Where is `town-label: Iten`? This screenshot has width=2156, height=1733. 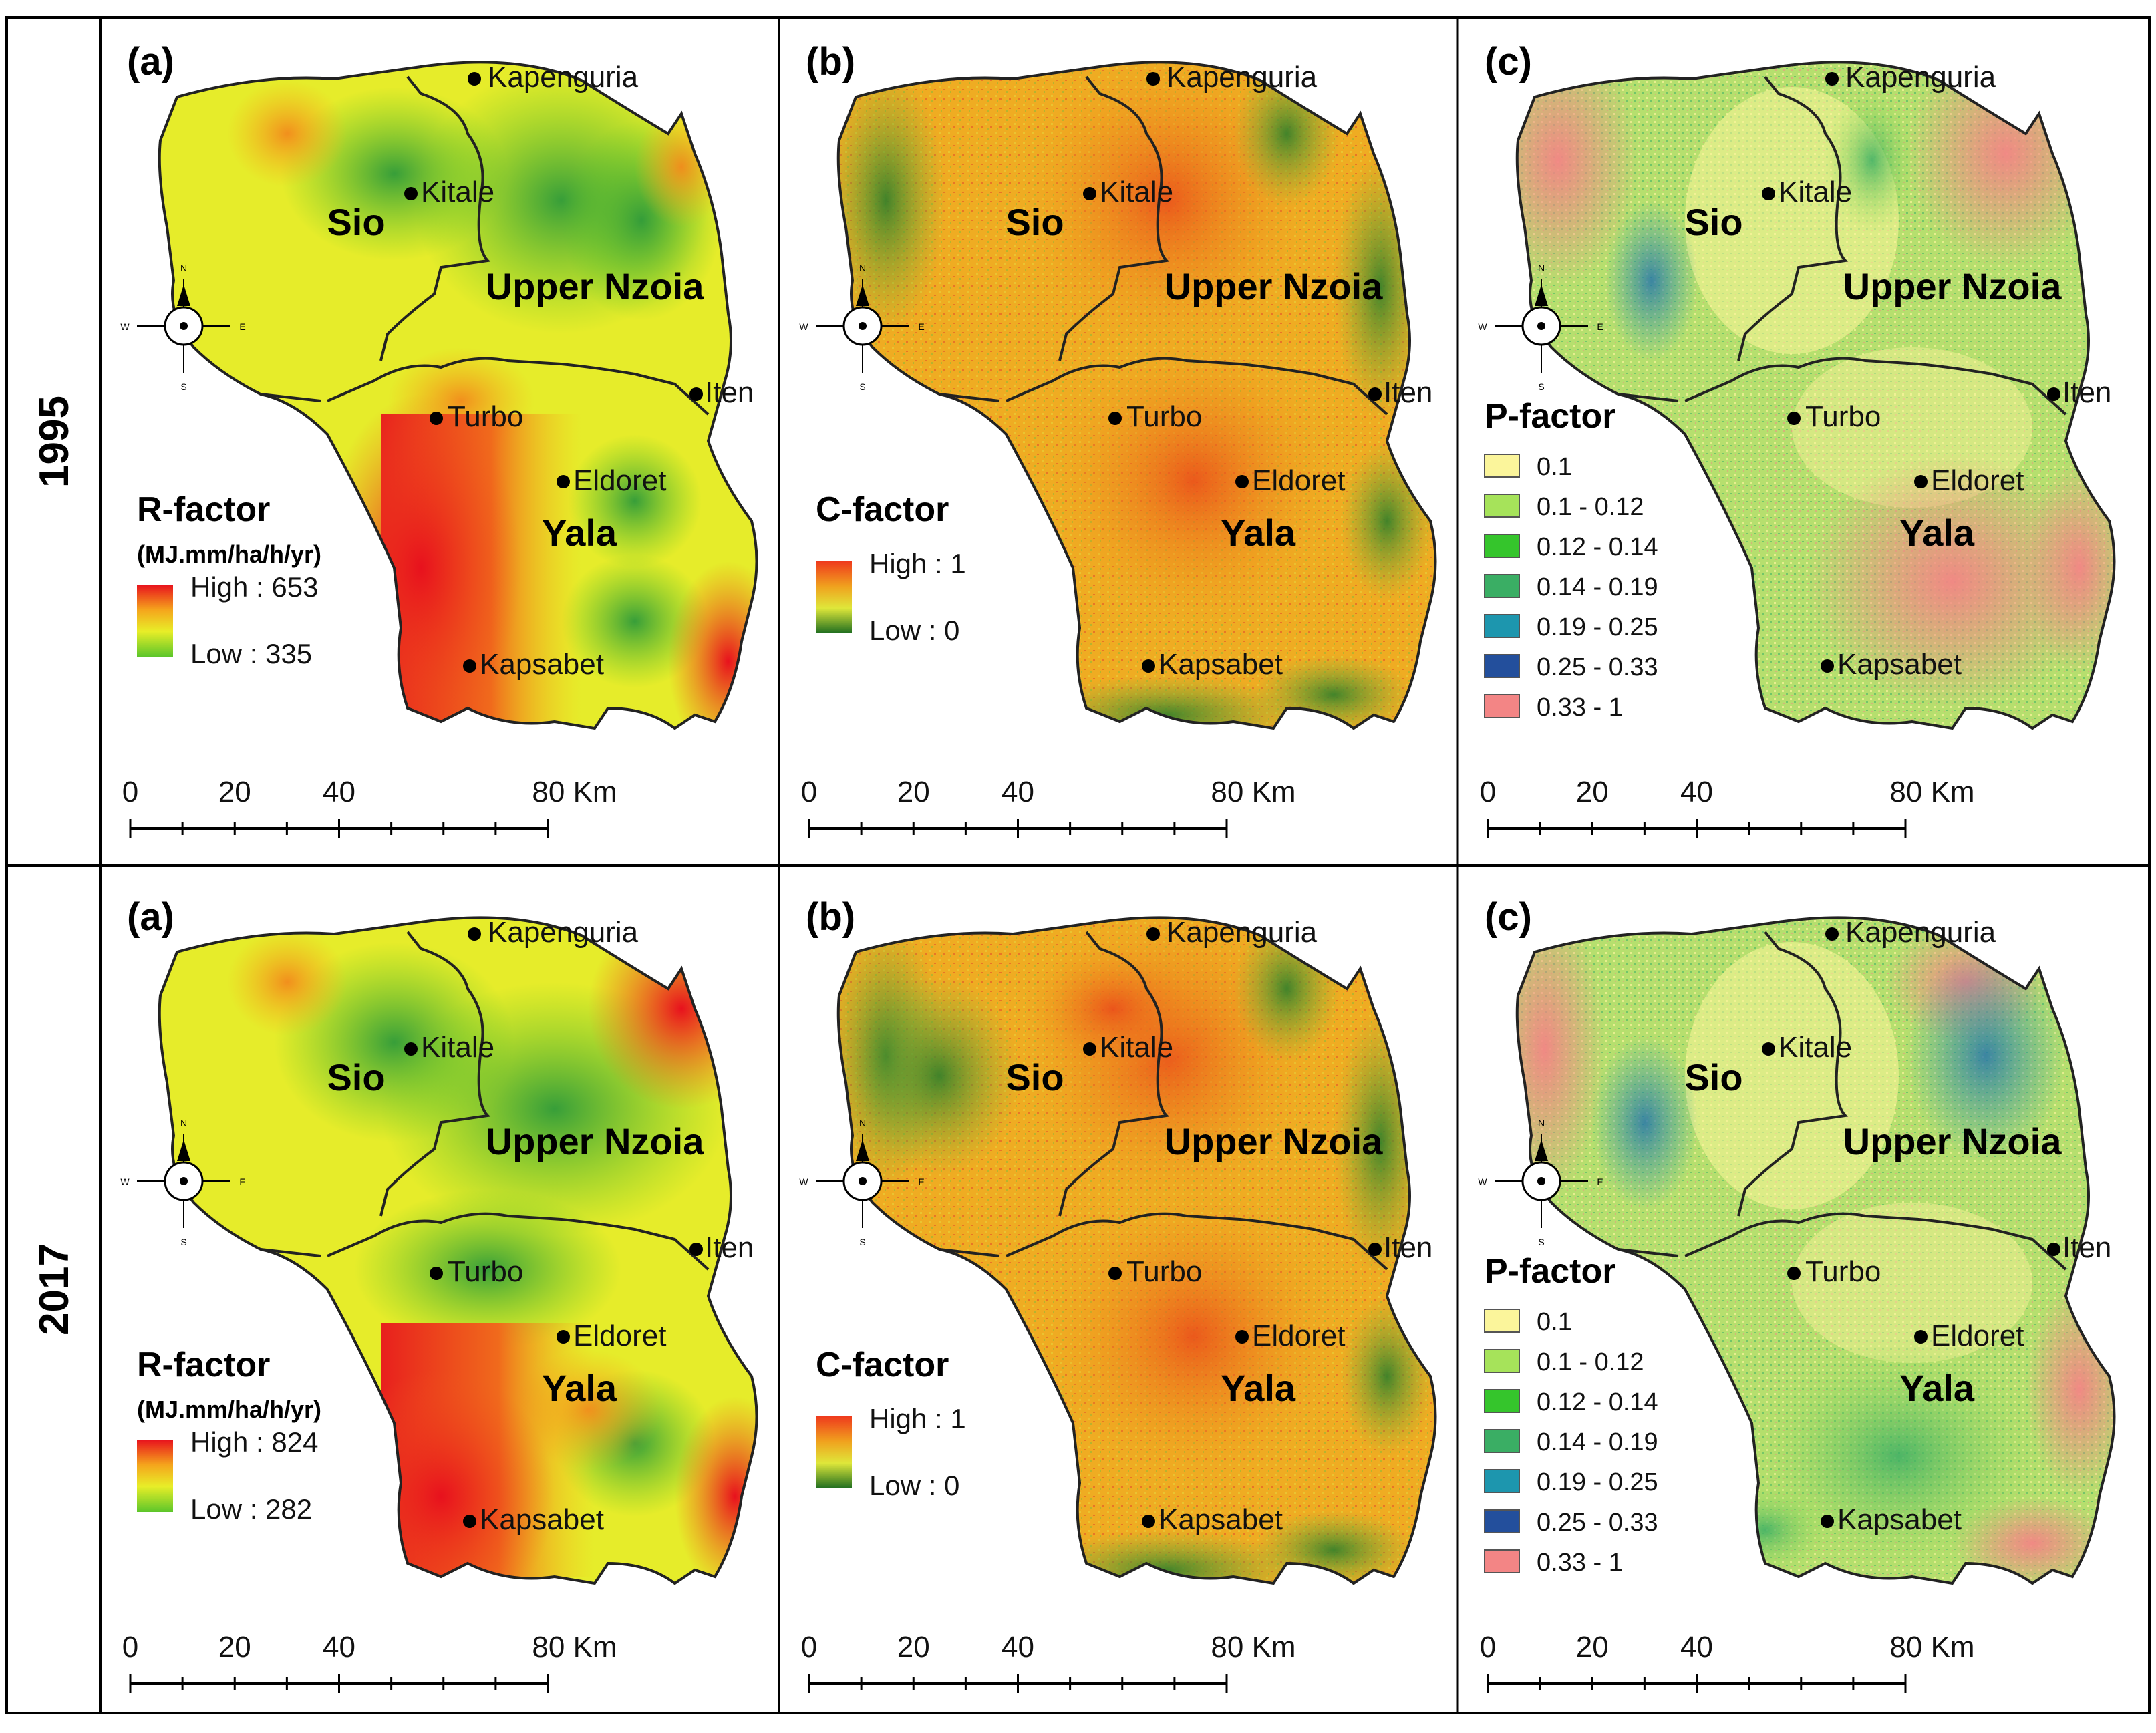 town-label: Iten is located at coordinates (730, 392).